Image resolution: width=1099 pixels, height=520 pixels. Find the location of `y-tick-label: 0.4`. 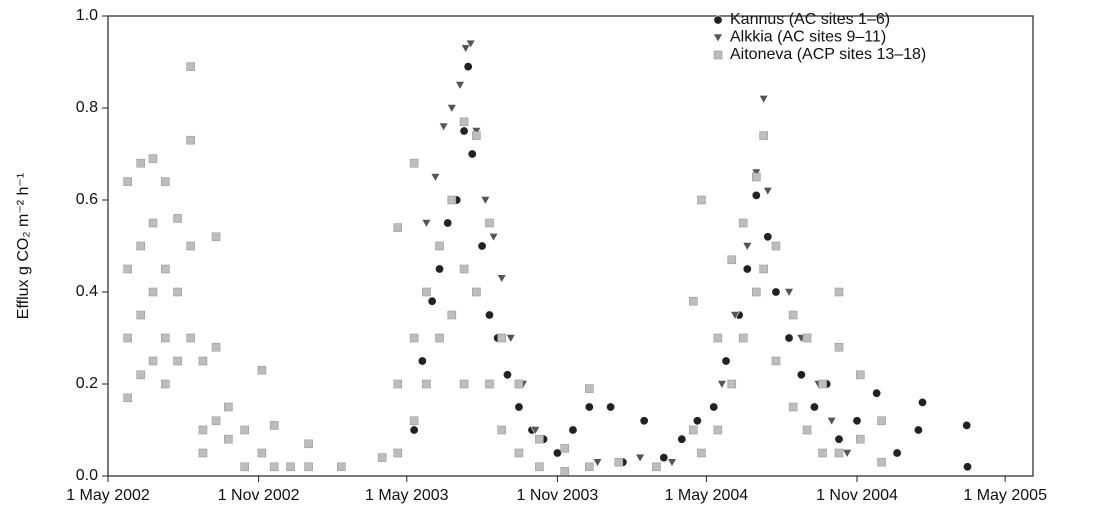

y-tick-label: 0.4 is located at coordinates (87, 291).